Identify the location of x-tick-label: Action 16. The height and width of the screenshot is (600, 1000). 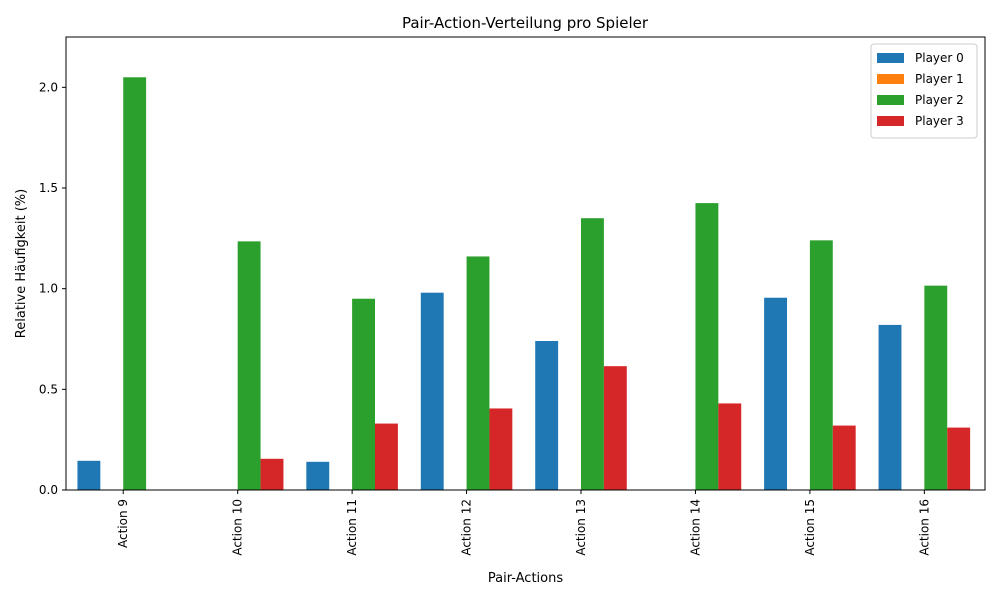
(924, 527).